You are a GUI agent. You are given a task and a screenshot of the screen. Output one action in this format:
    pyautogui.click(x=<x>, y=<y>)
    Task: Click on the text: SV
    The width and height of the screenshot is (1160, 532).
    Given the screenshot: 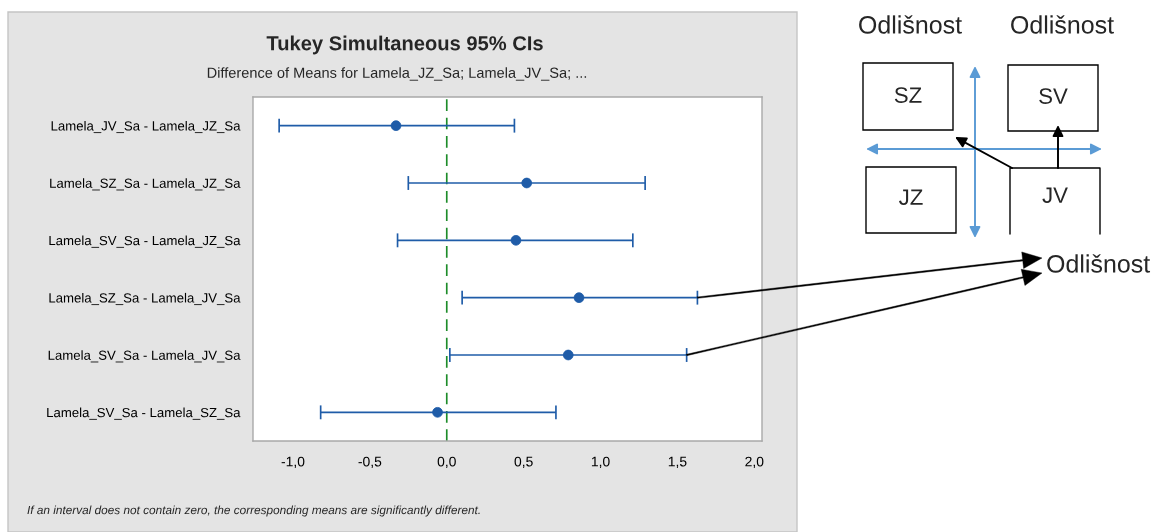 What is the action you would take?
    pyautogui.click(x=1053, y=96)
    